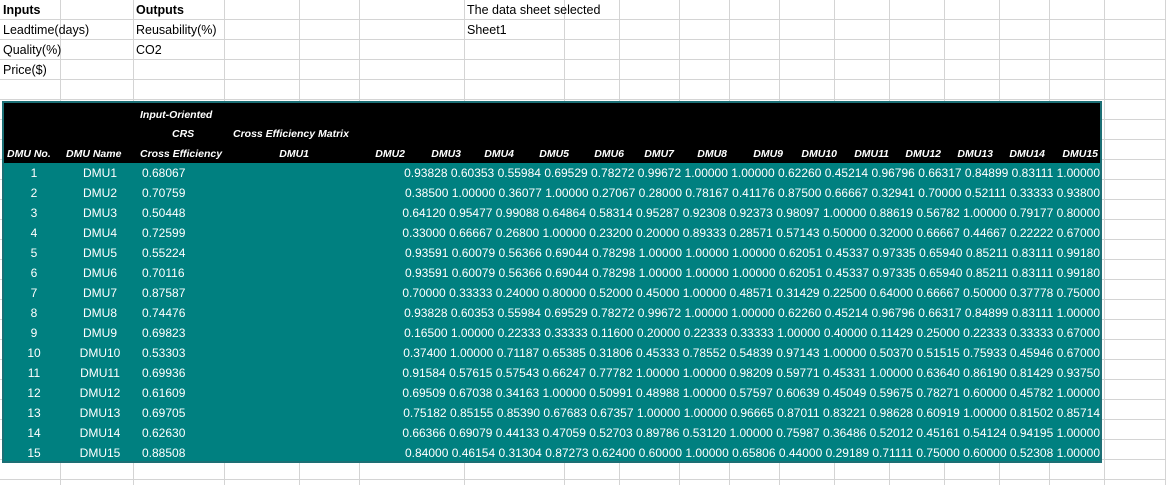  Describe the element at coordinates (892, 333) in the screenshot. I see `matrix-value: 0.11429` at that location.